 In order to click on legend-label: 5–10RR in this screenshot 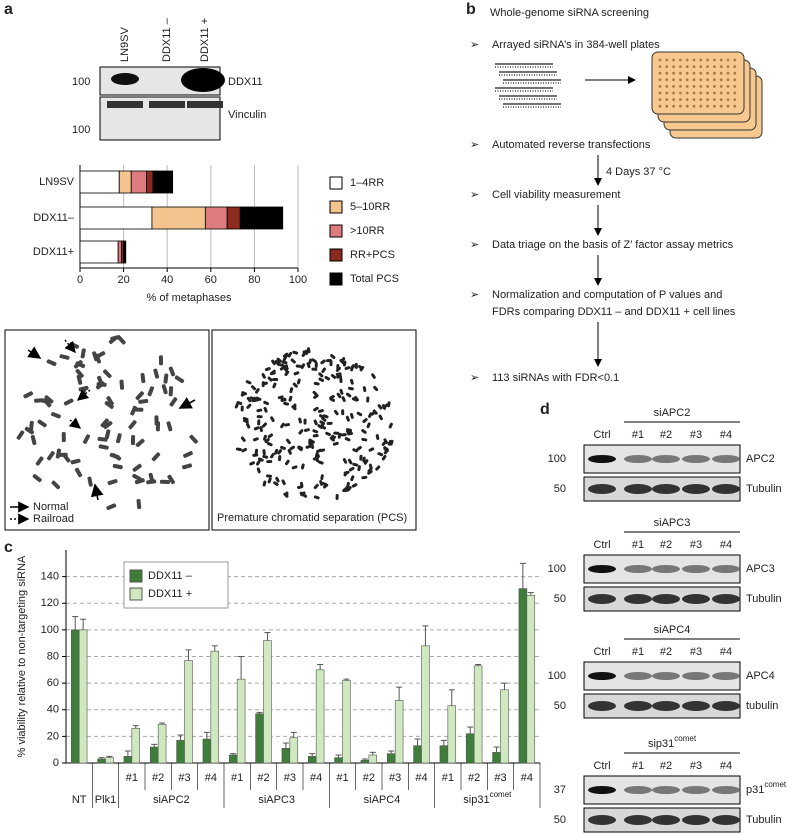, I will do `click(370, 207)`.